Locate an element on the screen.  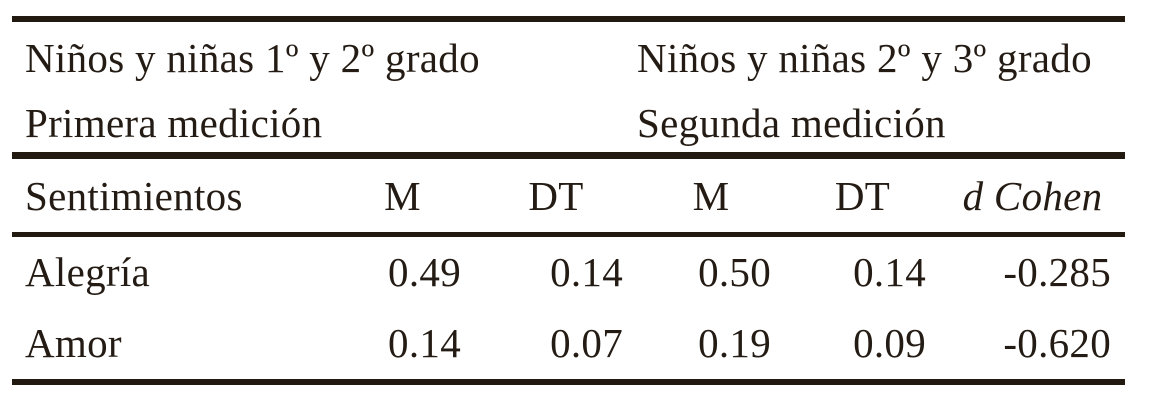
column-header-sentimientos: Sentimientos is located at coordinates (171, 196).